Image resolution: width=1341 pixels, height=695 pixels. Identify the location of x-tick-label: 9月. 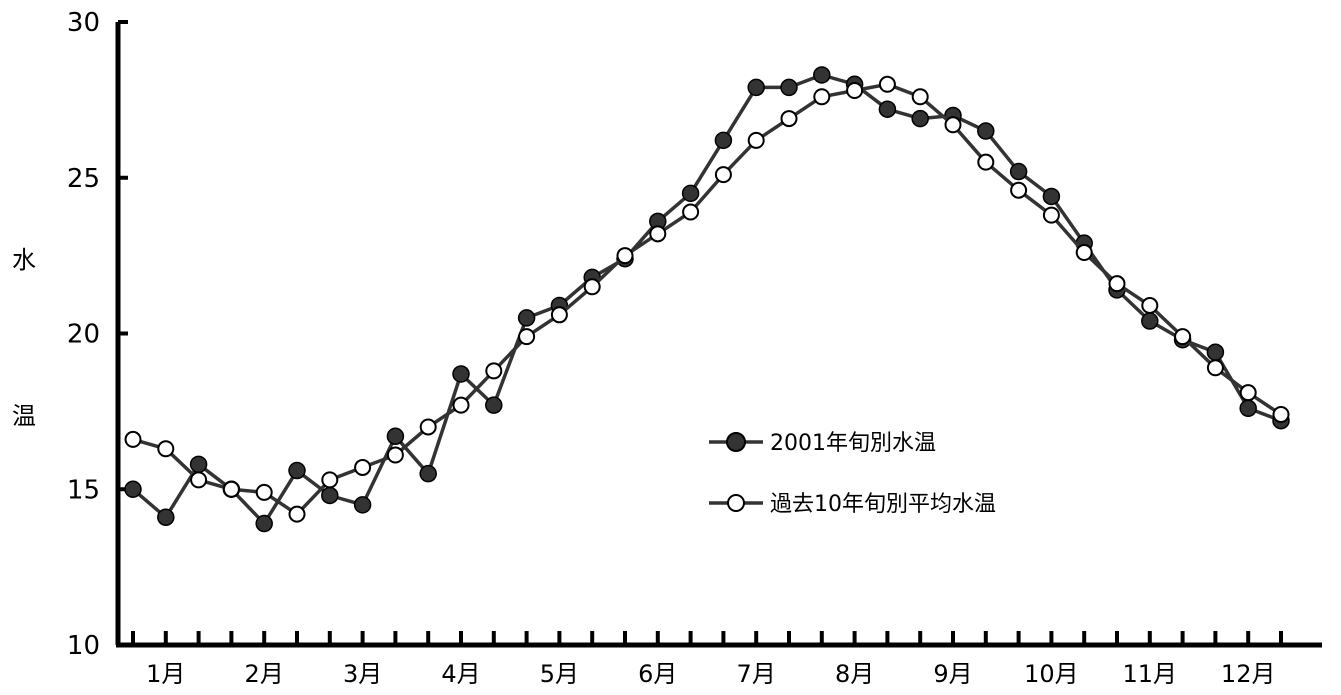
(952, 674).